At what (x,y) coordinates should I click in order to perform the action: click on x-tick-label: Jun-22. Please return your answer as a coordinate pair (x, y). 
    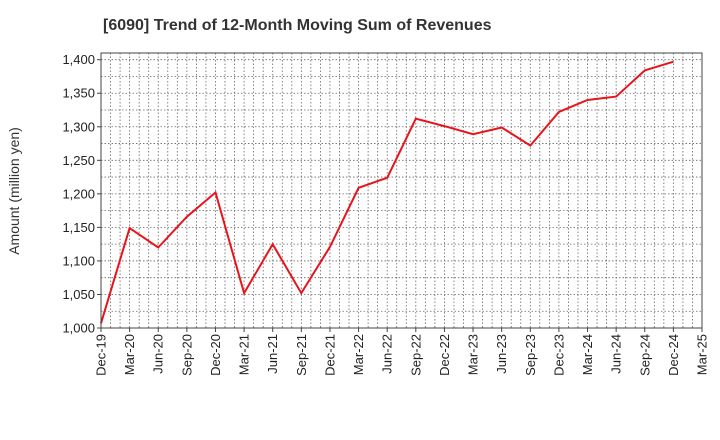
    Looking at the image, I should click on (387, 354).